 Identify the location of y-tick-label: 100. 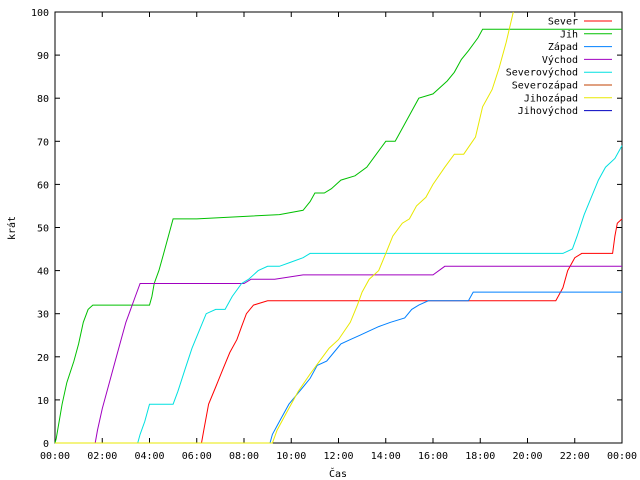
(40, 13).